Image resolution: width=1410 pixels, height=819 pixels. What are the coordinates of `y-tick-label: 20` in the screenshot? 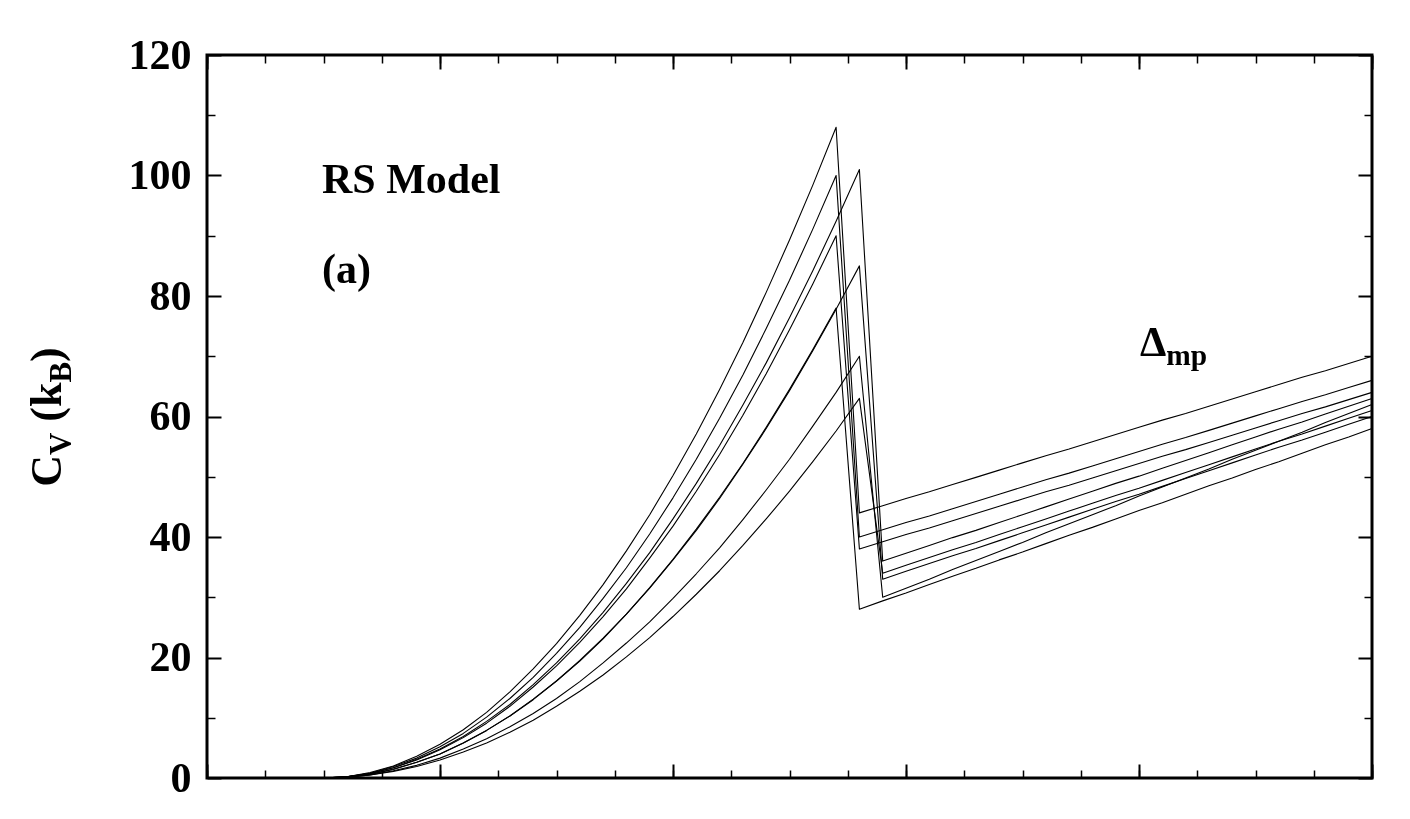 It's located at (170, 657).